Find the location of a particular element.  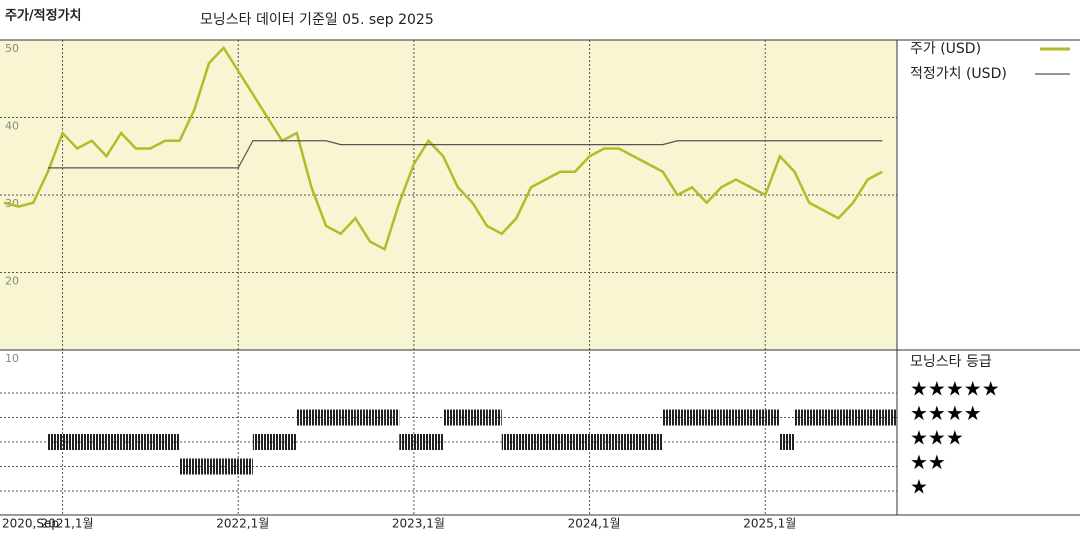

y-tick-label: 50 is located at coordinates (12, 48).